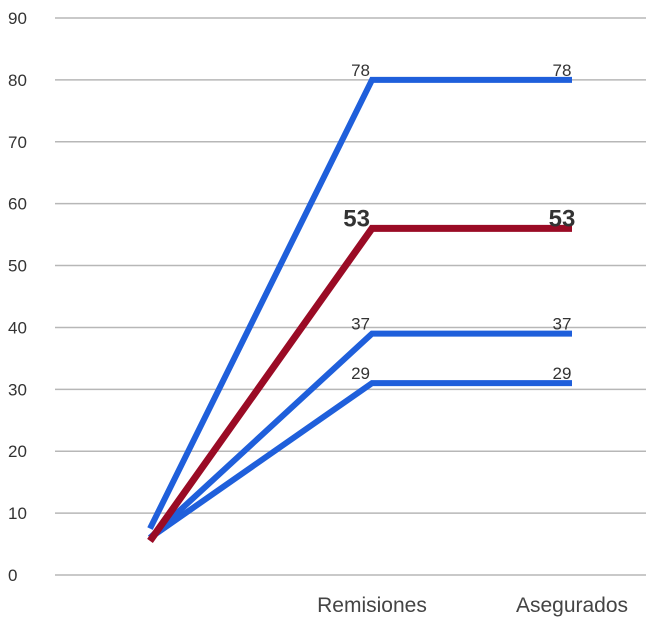 Image resolution: width=646 pixels, height=617 pixels. Describe the element at coordinates (17, 142) in the screenshot. I see `y-tick-label-70: 70` at that location.